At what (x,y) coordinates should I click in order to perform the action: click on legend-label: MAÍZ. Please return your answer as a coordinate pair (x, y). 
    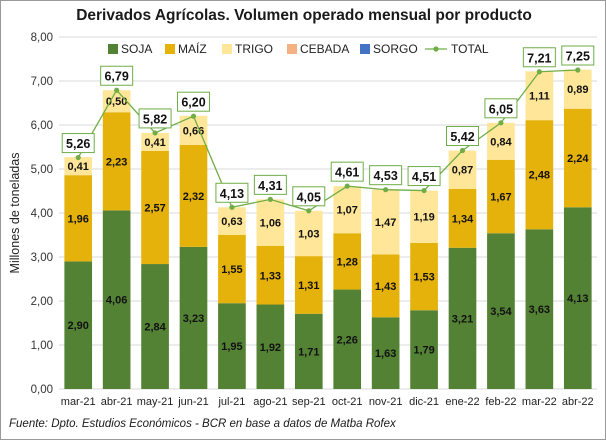
    Looking at the image, I should click on (192, 48).